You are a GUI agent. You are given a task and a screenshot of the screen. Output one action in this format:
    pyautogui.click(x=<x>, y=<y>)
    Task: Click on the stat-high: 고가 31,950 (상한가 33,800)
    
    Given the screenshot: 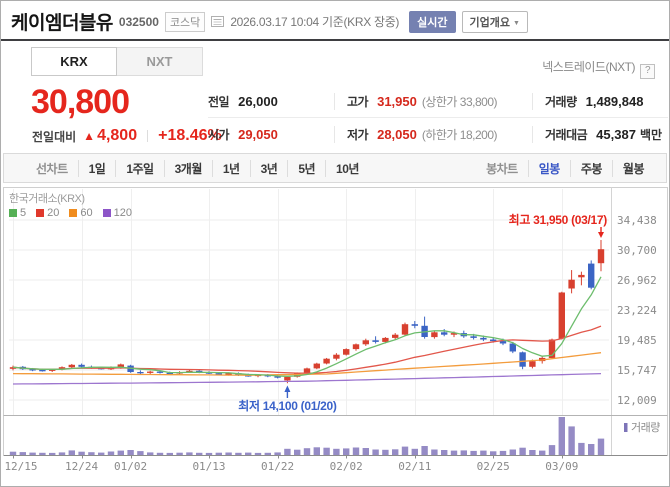 What is the action you would take?
    pyautogui.click(x=433, y=101)
    